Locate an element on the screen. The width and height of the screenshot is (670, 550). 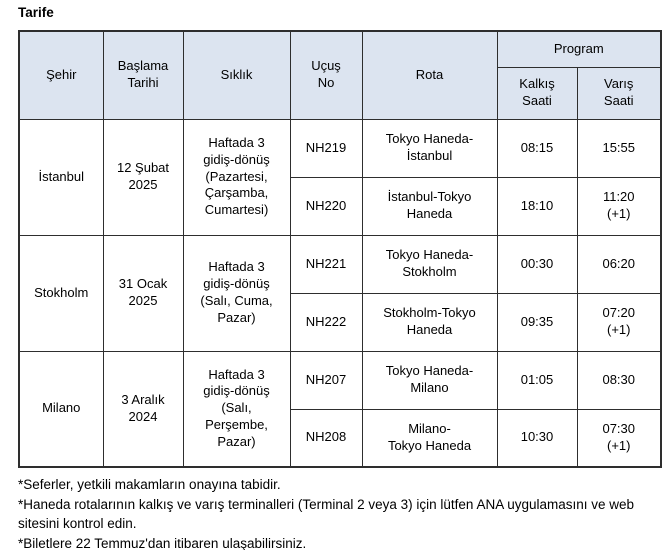
arrival-time-cell: 11:20 (+1) is located at coordinates (619, 206).